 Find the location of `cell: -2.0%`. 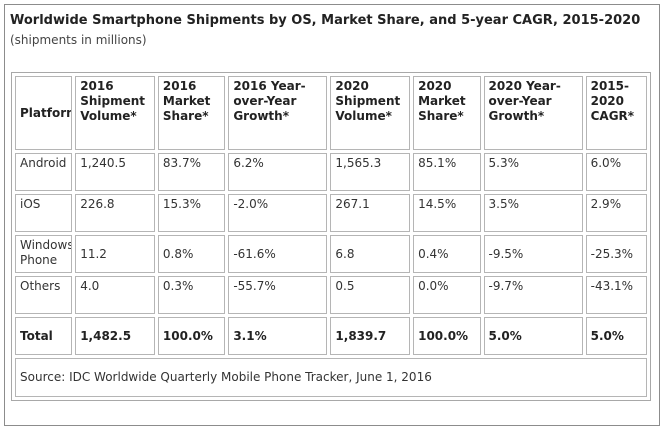

cell: -2.0% is located at coordinates (278, 213).